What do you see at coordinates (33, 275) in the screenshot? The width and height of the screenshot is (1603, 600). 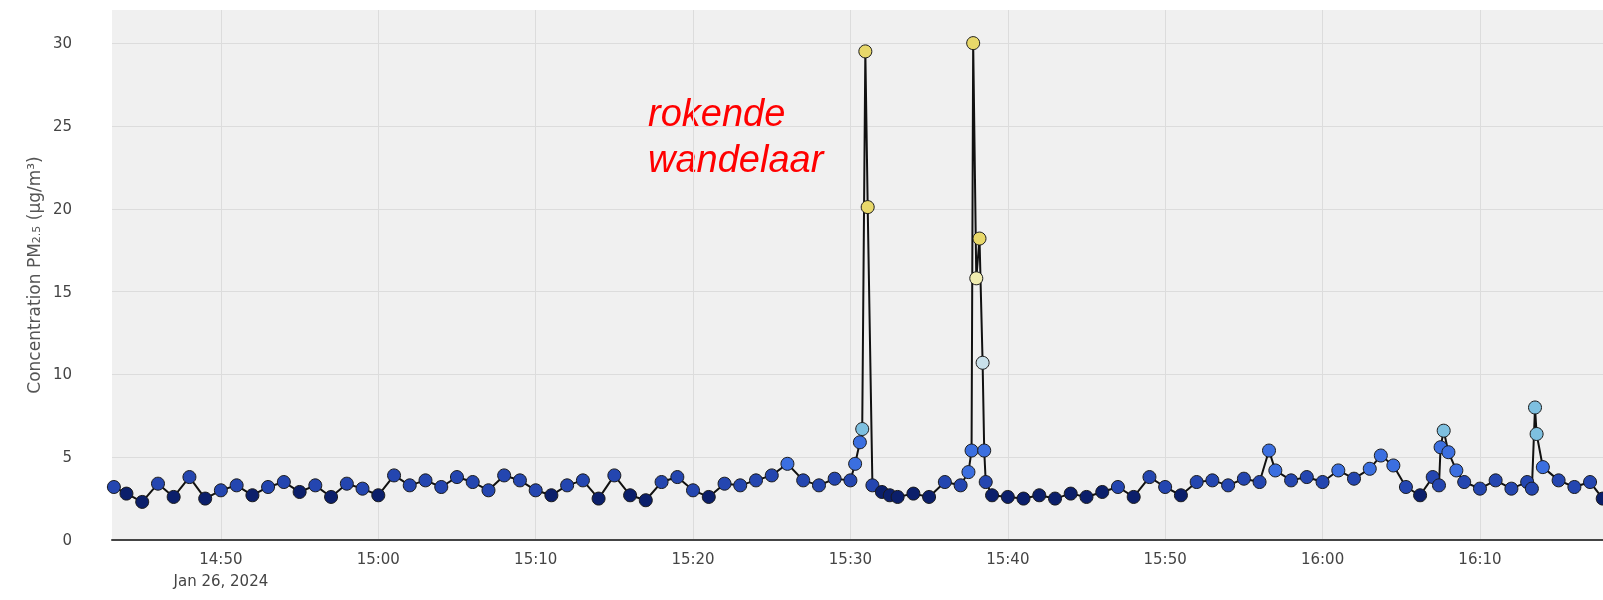 I see `y-axis-title: Concentration PM2.5 (µg/m³)` at bounding box center [33, 275].